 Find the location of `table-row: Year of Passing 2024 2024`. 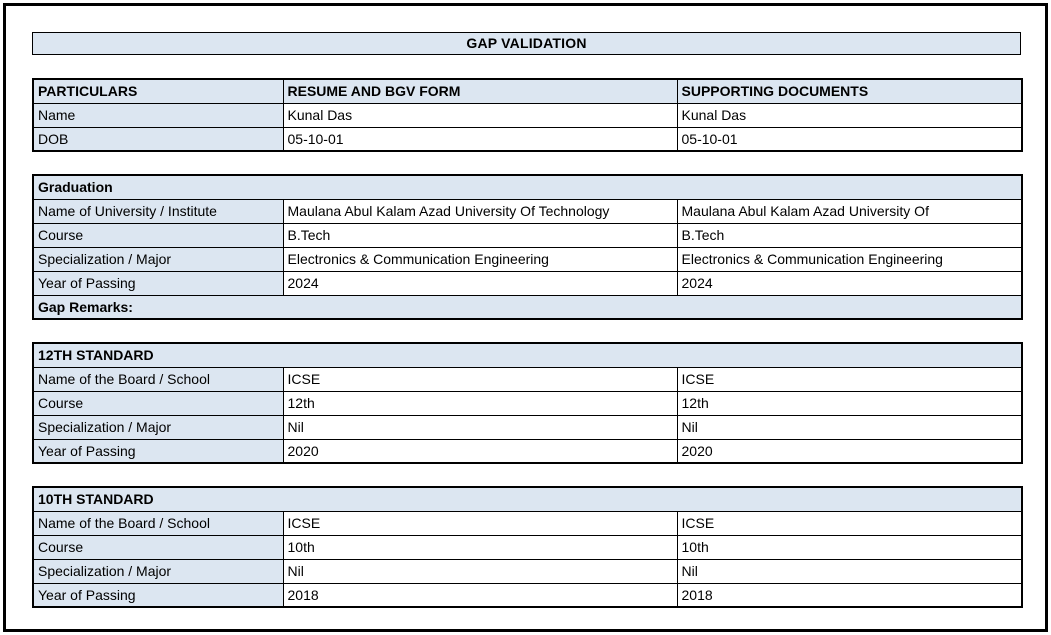

table-row: Year of Passing 2024 2024 is located at coordinates (527, 283).